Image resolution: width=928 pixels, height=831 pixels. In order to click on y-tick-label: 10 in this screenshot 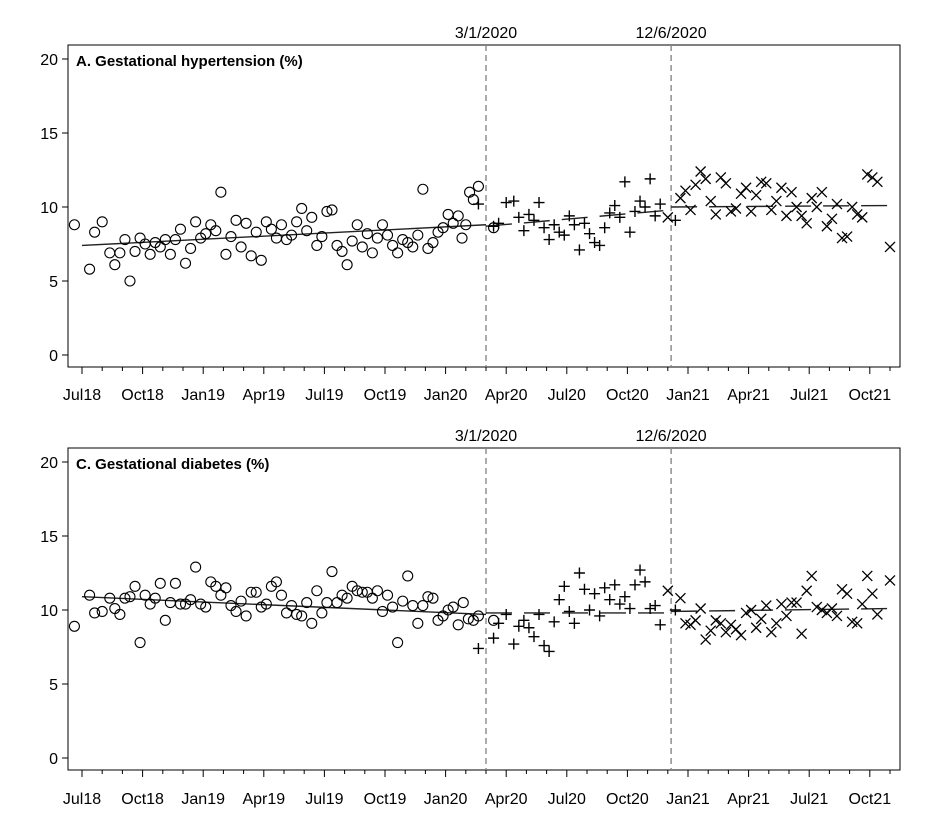, I will do `click(49, 611)`.